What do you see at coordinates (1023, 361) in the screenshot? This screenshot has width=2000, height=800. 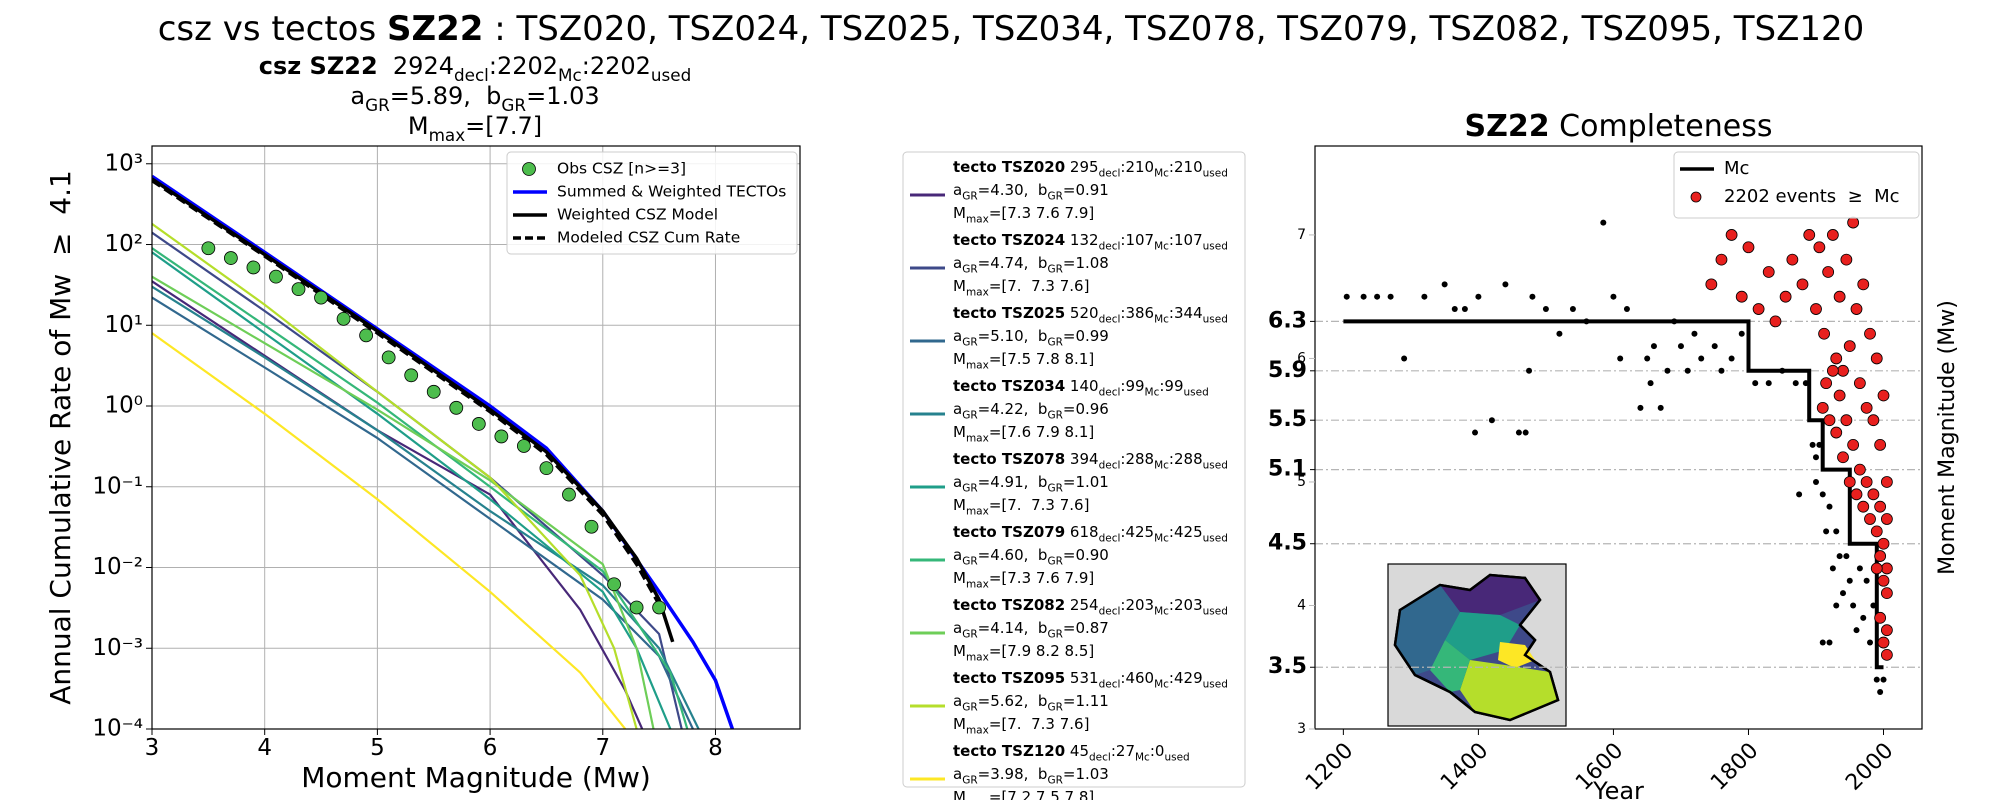 I see `panel-legend-line: Mmax=[7.5 7.8 8.1]` at bounding box center [1023, 361].